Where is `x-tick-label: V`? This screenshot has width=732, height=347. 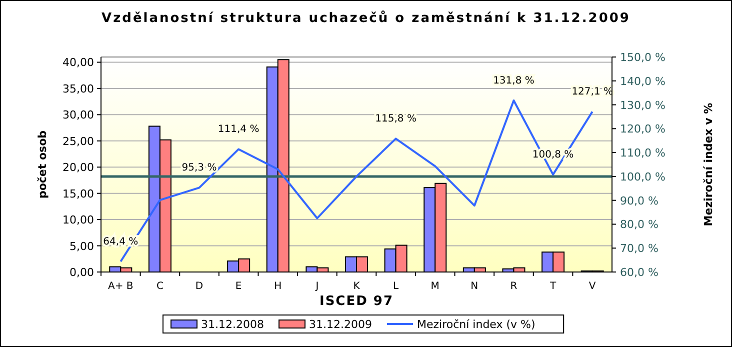 x-tick-label: V is located at coordinates (592, 286).